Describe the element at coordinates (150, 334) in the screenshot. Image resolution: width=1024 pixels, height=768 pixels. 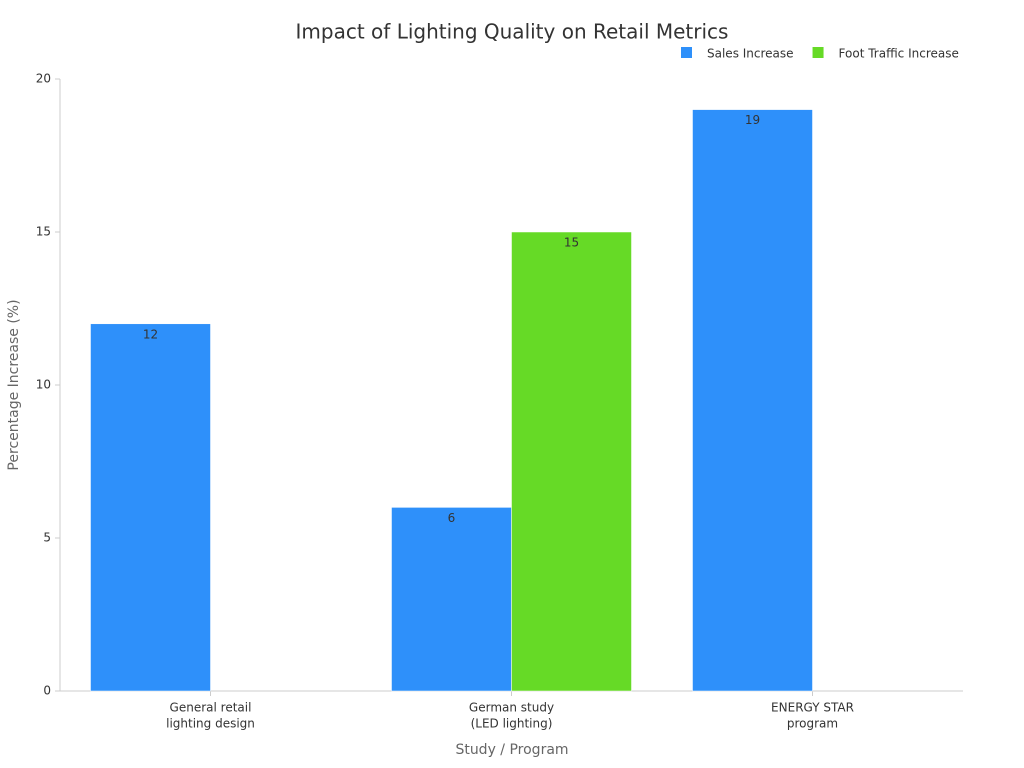
I see `data-label: 12` at that location.